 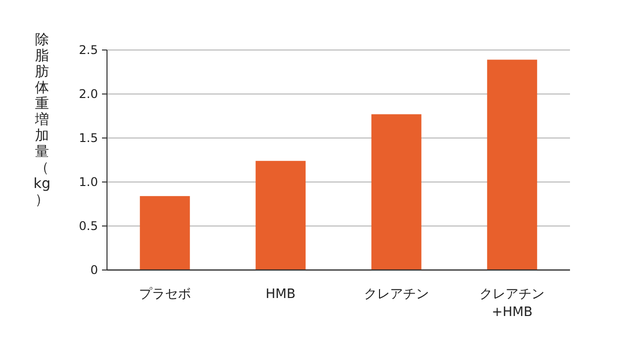 What do you see at coordinates (42, 120) in the screenshot?
I see `text: 除脂肪体重増加量（kg）` at bounding box center [42, 120].